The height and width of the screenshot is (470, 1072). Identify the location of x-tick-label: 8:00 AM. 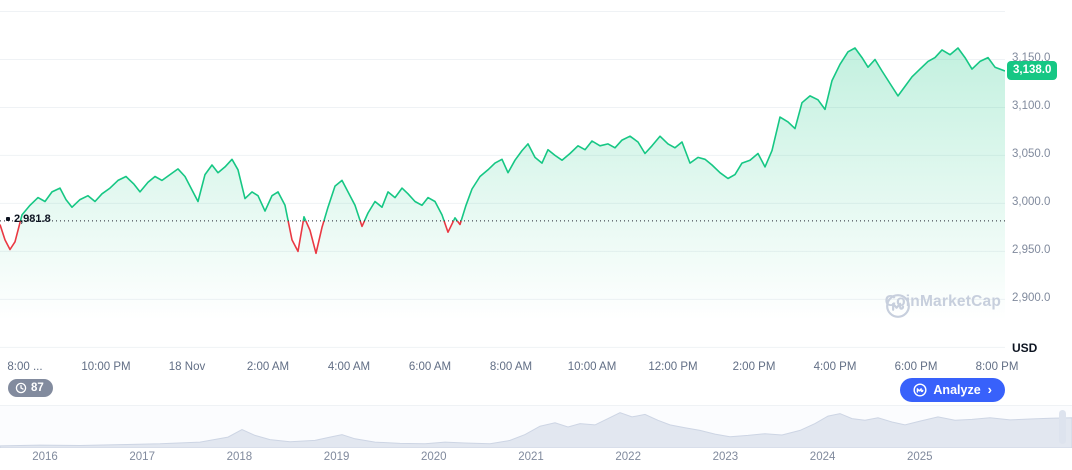
(511, 367).